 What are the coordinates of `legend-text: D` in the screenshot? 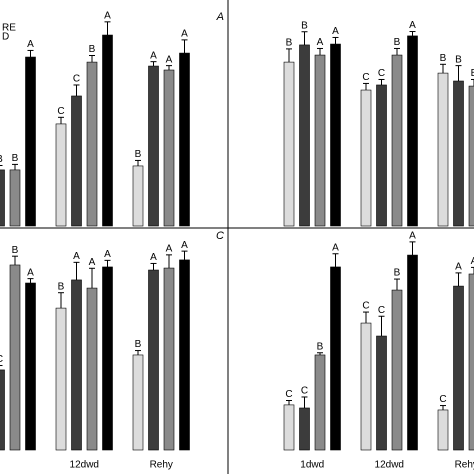 It's located at (5, 37).